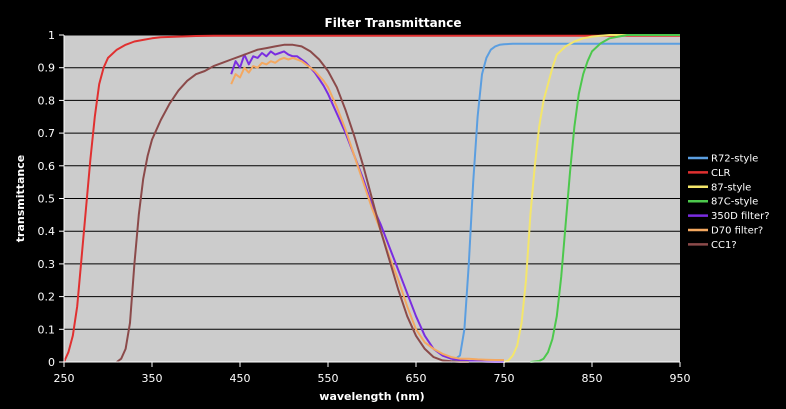  Describe the element at coordinates (724, 245) in the screenshot. I see `legend-label-cc1: CC1?` at that location.